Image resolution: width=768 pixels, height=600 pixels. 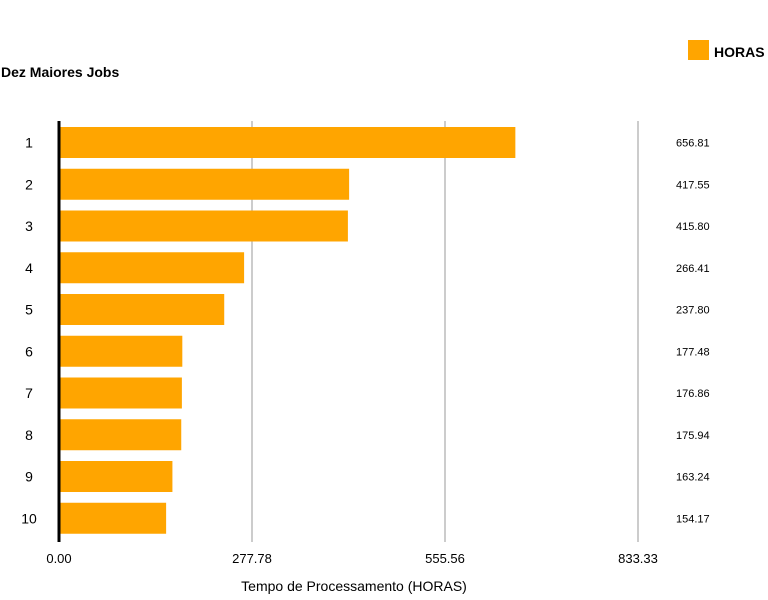 What do you see at coordinates (698, 50) in the screenshot?
I see `legend-swatch` at bounding box center [698, 50].